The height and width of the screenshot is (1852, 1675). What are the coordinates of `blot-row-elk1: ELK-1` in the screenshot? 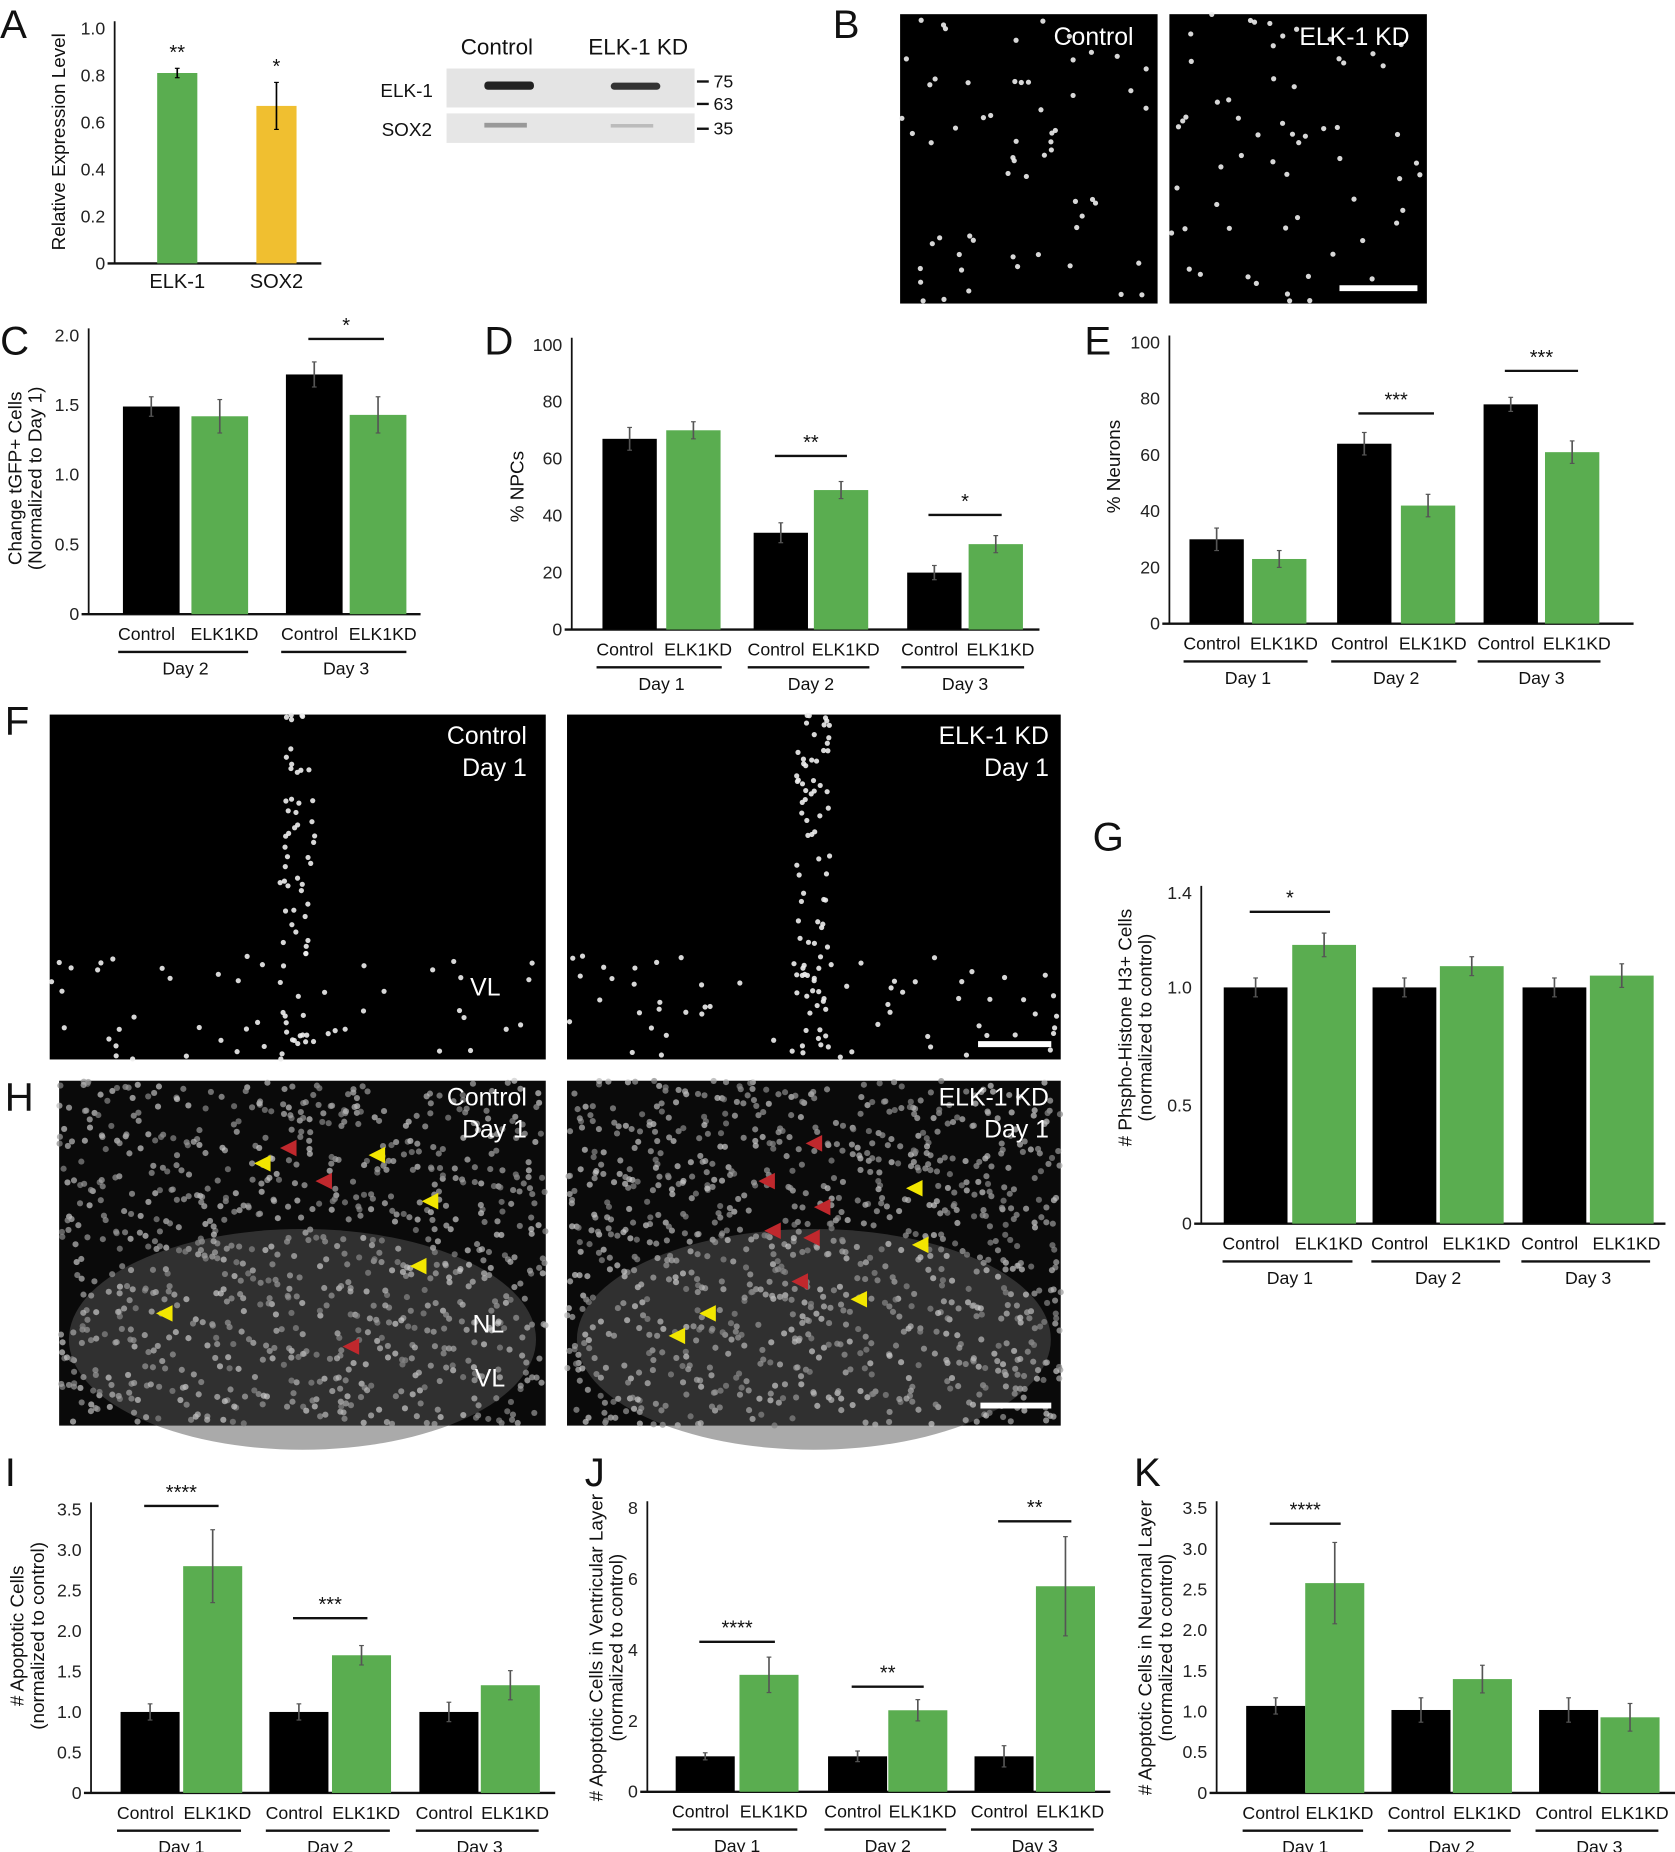 It's located at (406, 91).